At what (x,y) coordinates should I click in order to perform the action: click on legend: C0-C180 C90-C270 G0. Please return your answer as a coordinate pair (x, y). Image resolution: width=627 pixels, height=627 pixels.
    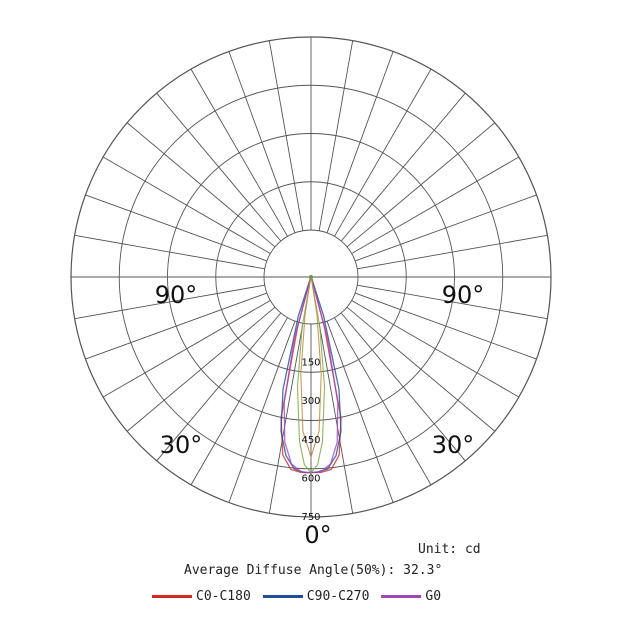
    Looking at the image, I should click on (302, 596).